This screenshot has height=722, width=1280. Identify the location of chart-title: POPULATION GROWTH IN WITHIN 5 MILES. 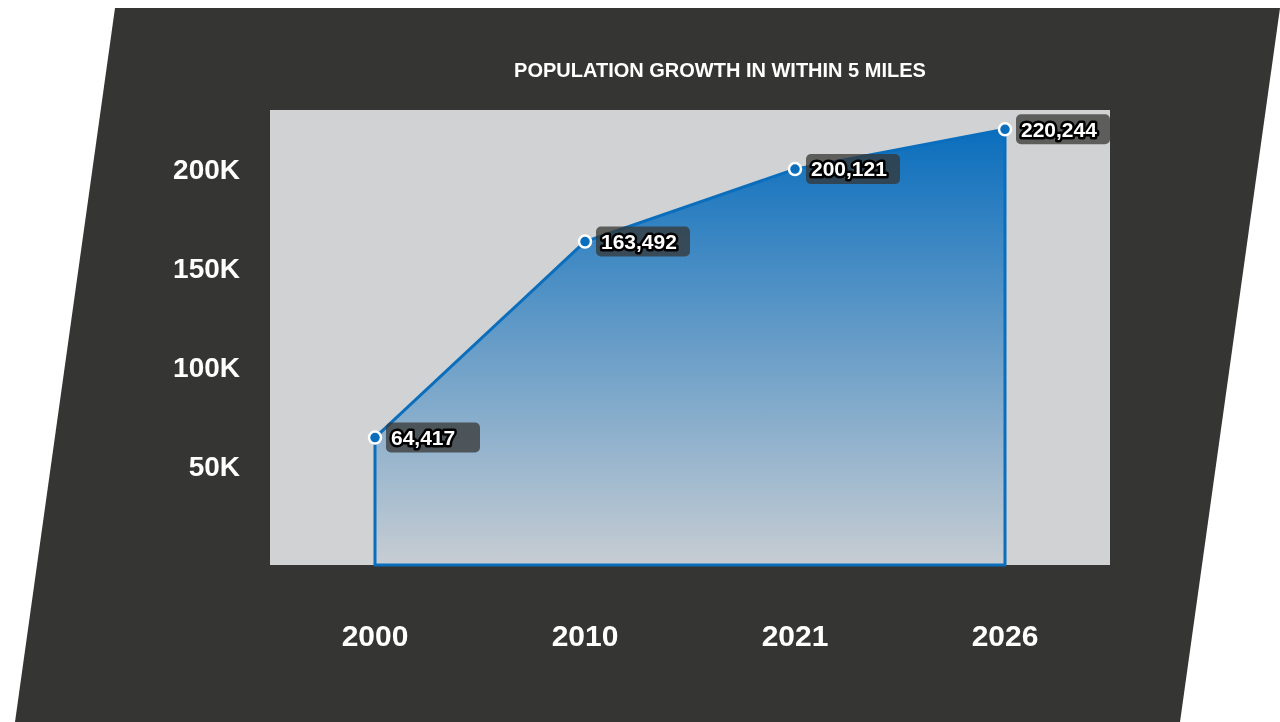
(720, 70).